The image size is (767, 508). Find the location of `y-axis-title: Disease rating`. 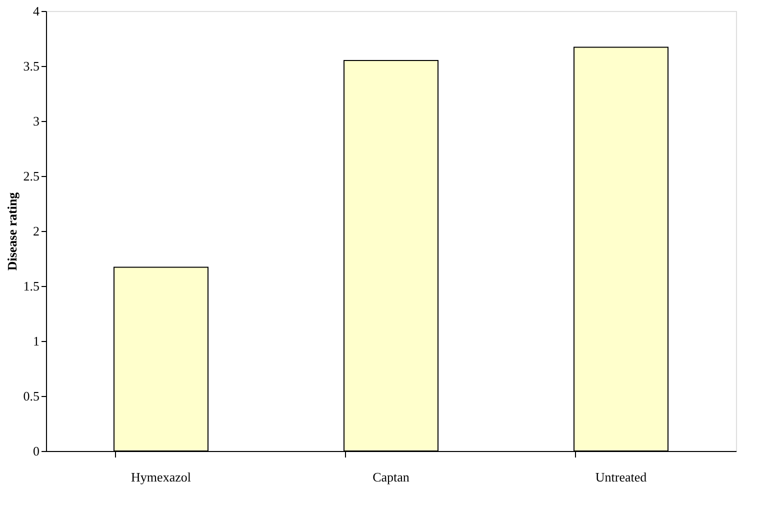

y-axis-title: Disease rating is located at coordinates (12, 231).